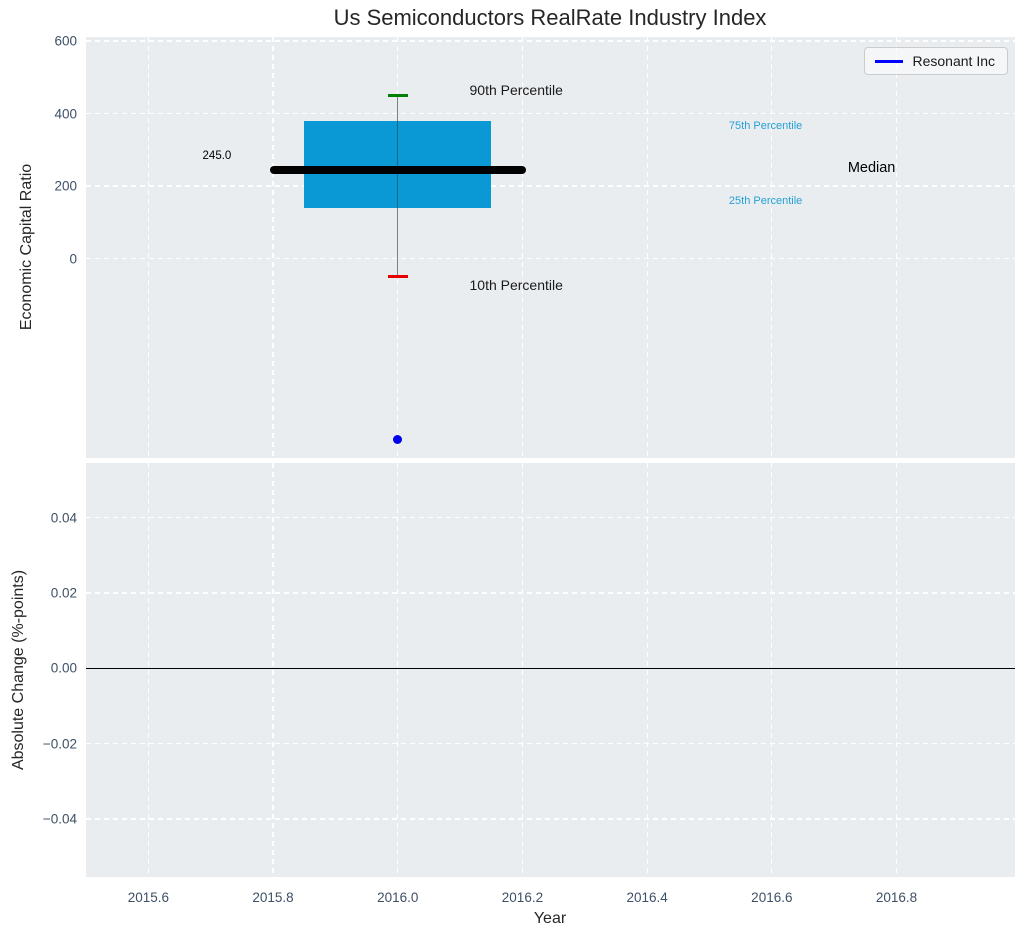 The image size is (1025, 940). Describe the element at coordinates (398, 440) in the screenshot. I see `data-point-resonant-inc` at that location.